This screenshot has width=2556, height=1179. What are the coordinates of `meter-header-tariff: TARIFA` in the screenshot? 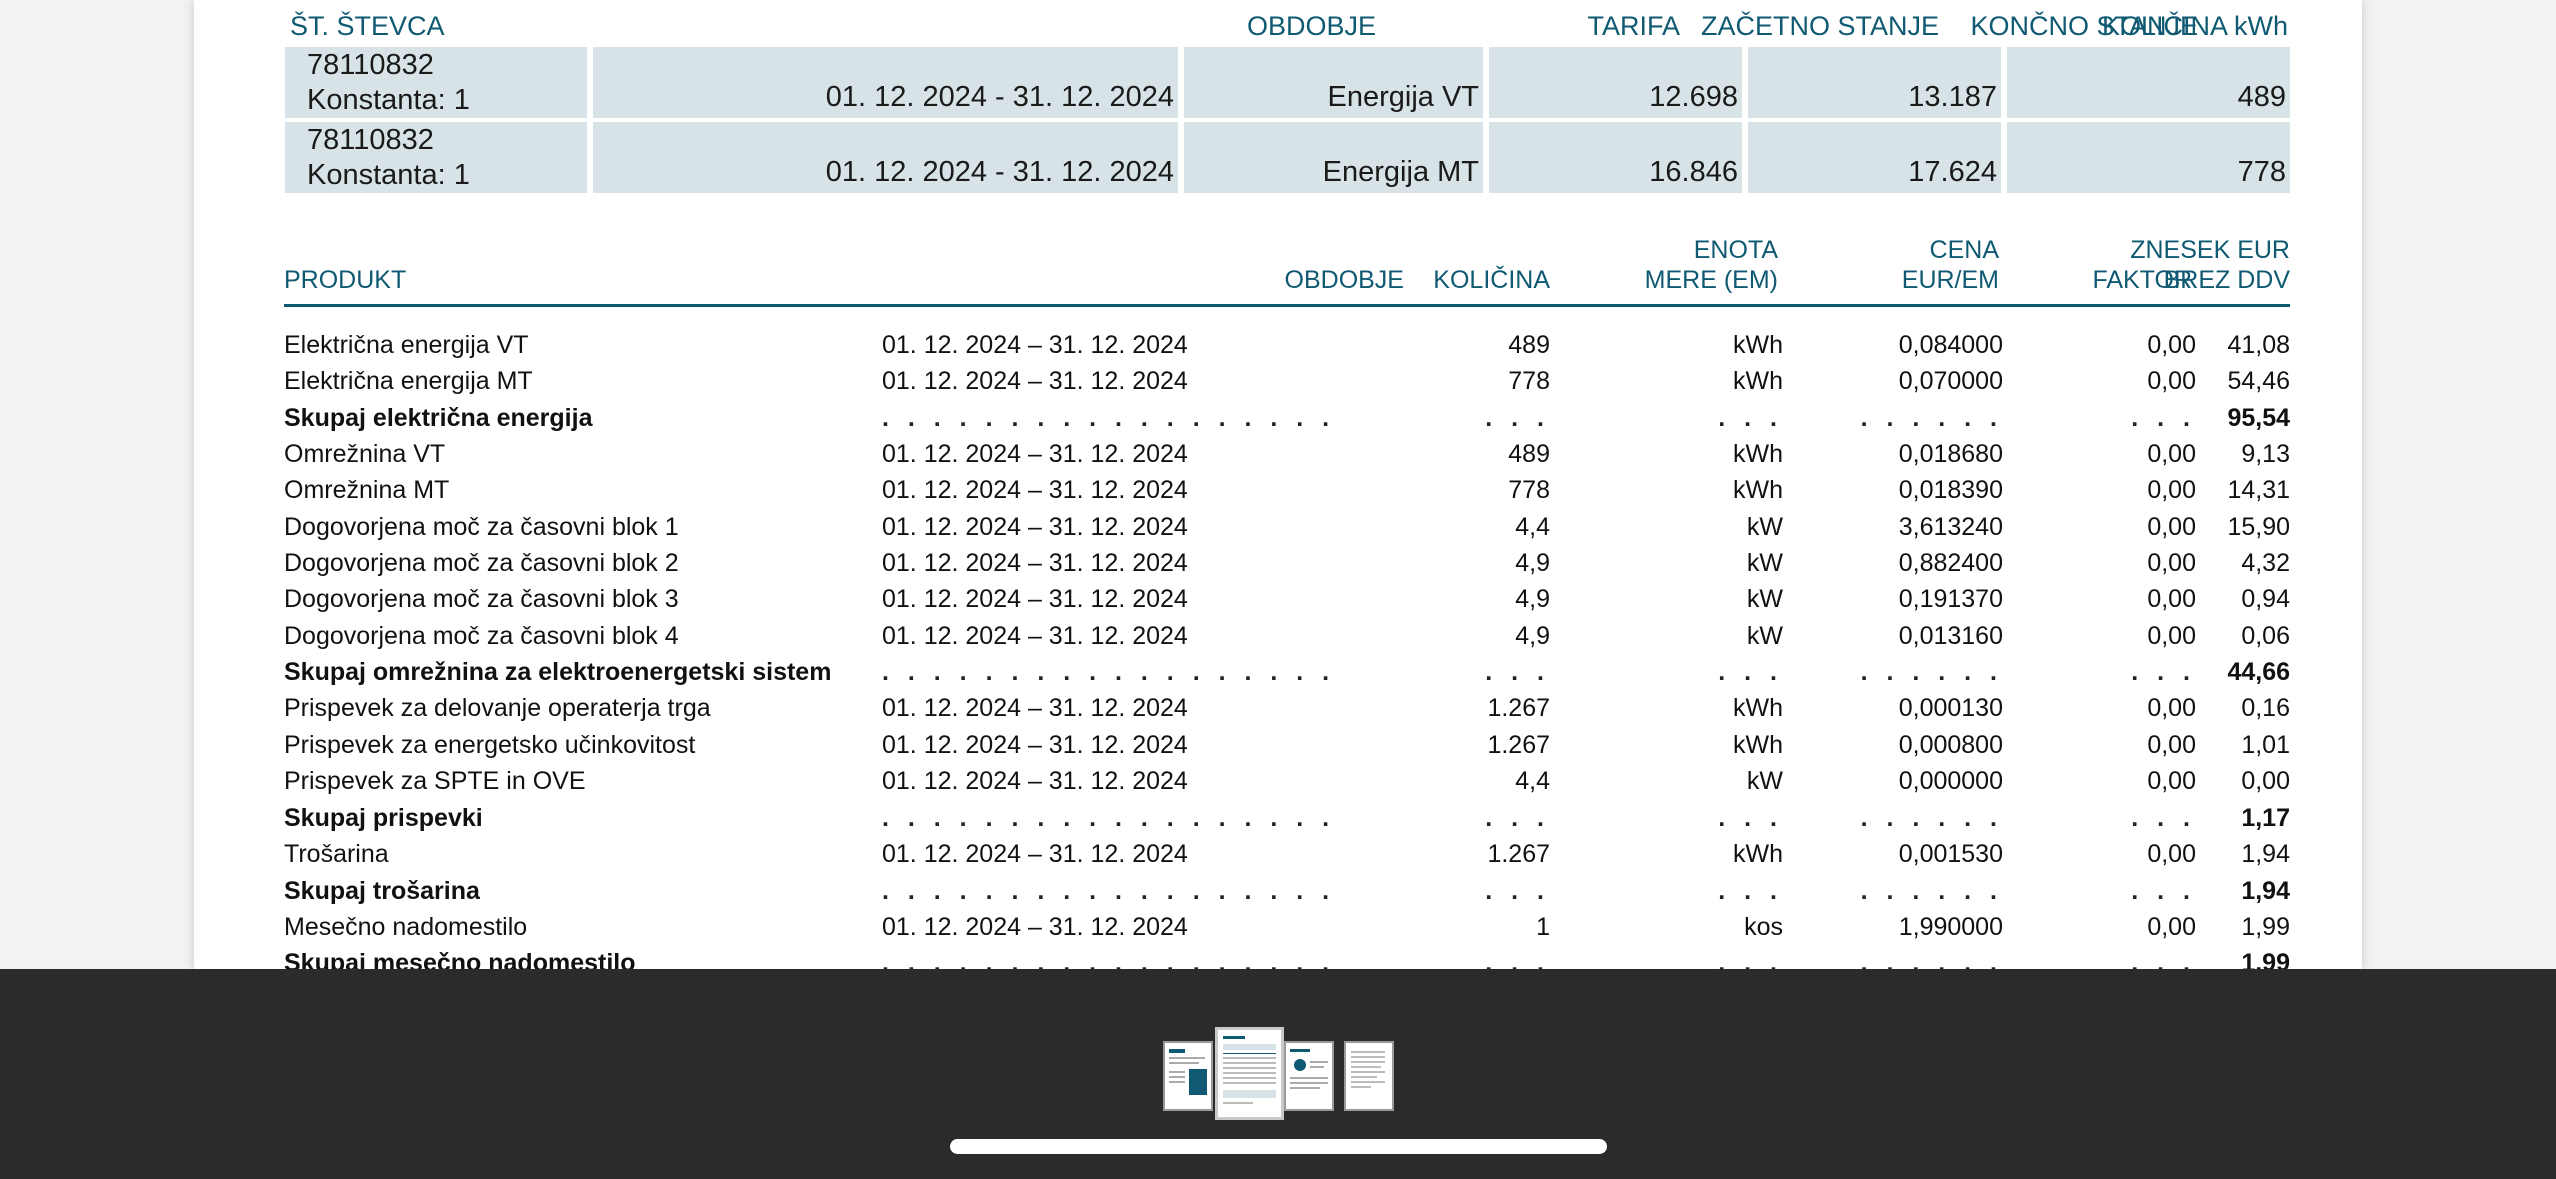 It's located at (1633, 26).